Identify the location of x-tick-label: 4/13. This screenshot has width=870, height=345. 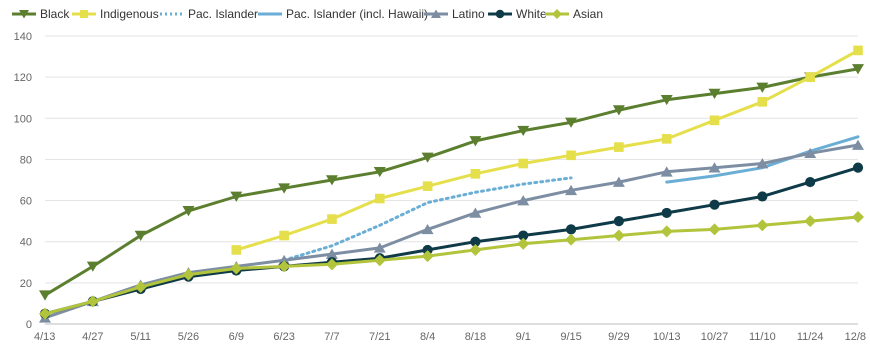
(44, 337).